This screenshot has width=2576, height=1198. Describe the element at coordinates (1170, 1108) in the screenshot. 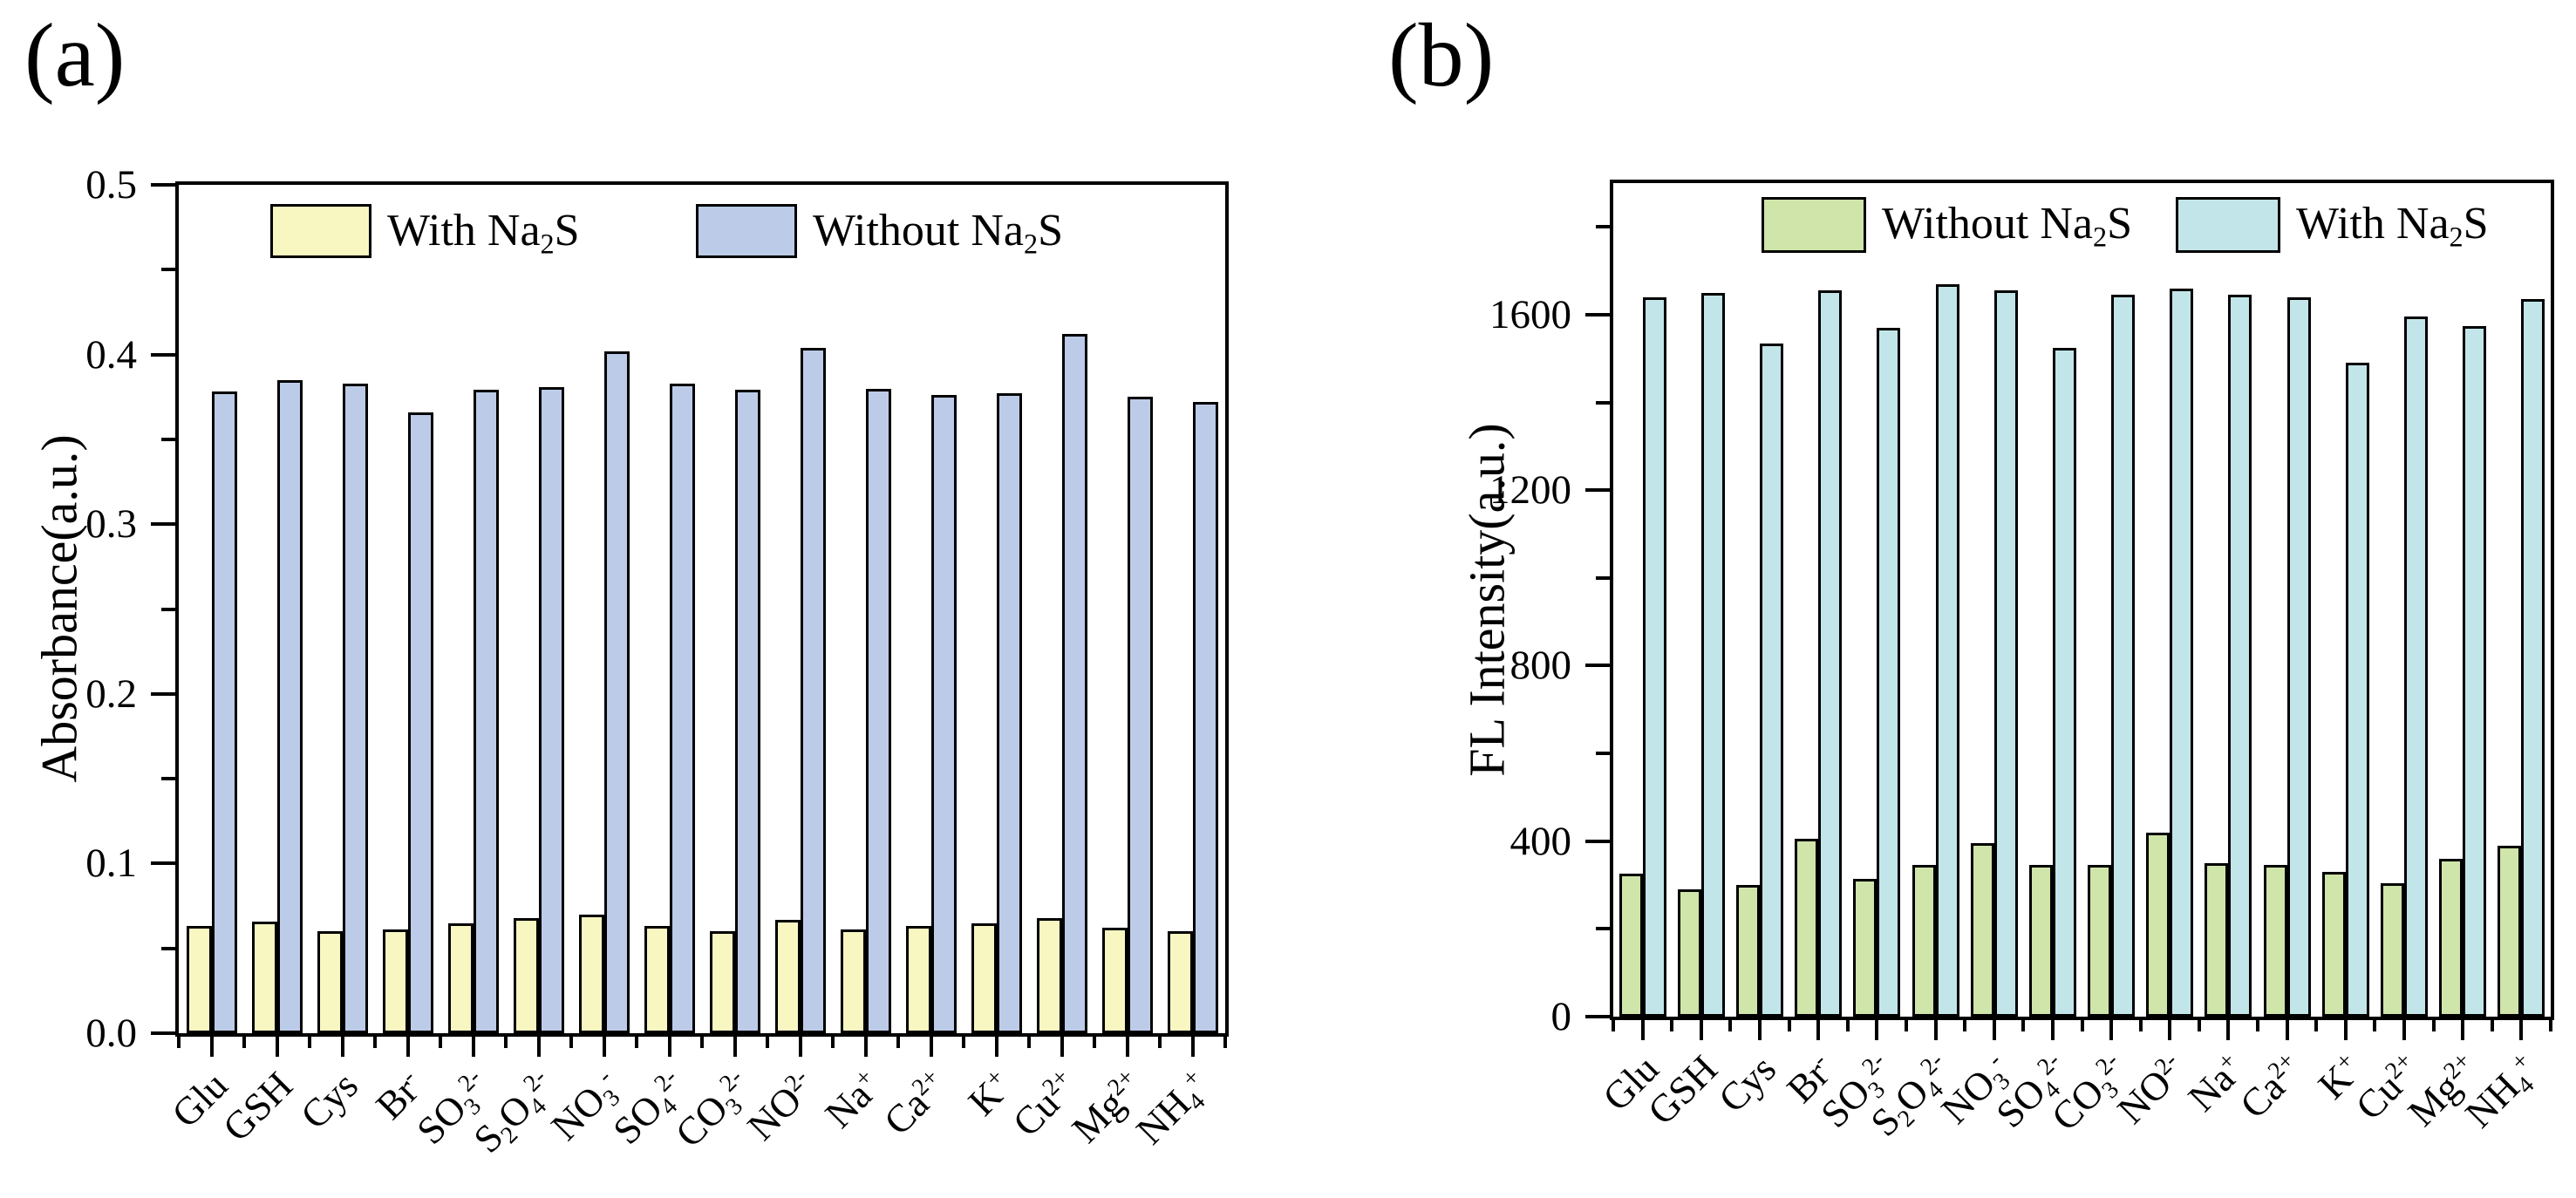

I see `category-label: NH4+` at that location.